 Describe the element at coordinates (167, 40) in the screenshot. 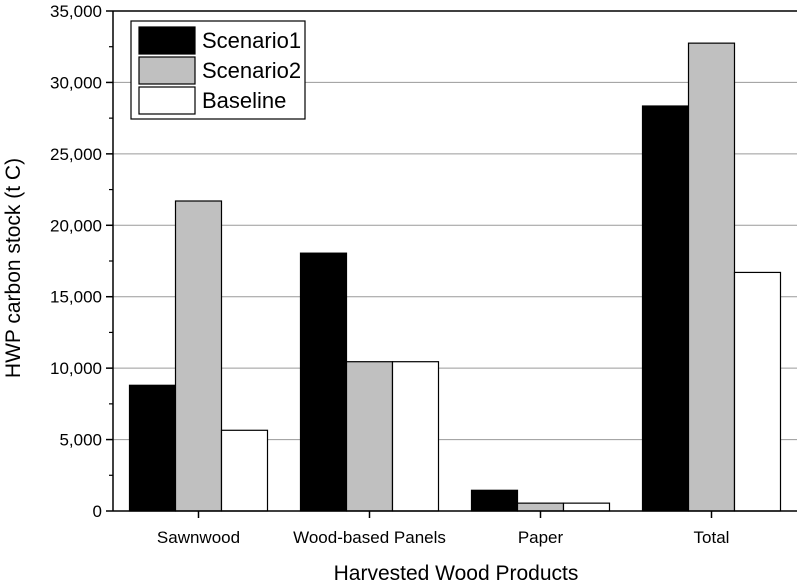

I see `legend-swatch-scenario1` at that location.